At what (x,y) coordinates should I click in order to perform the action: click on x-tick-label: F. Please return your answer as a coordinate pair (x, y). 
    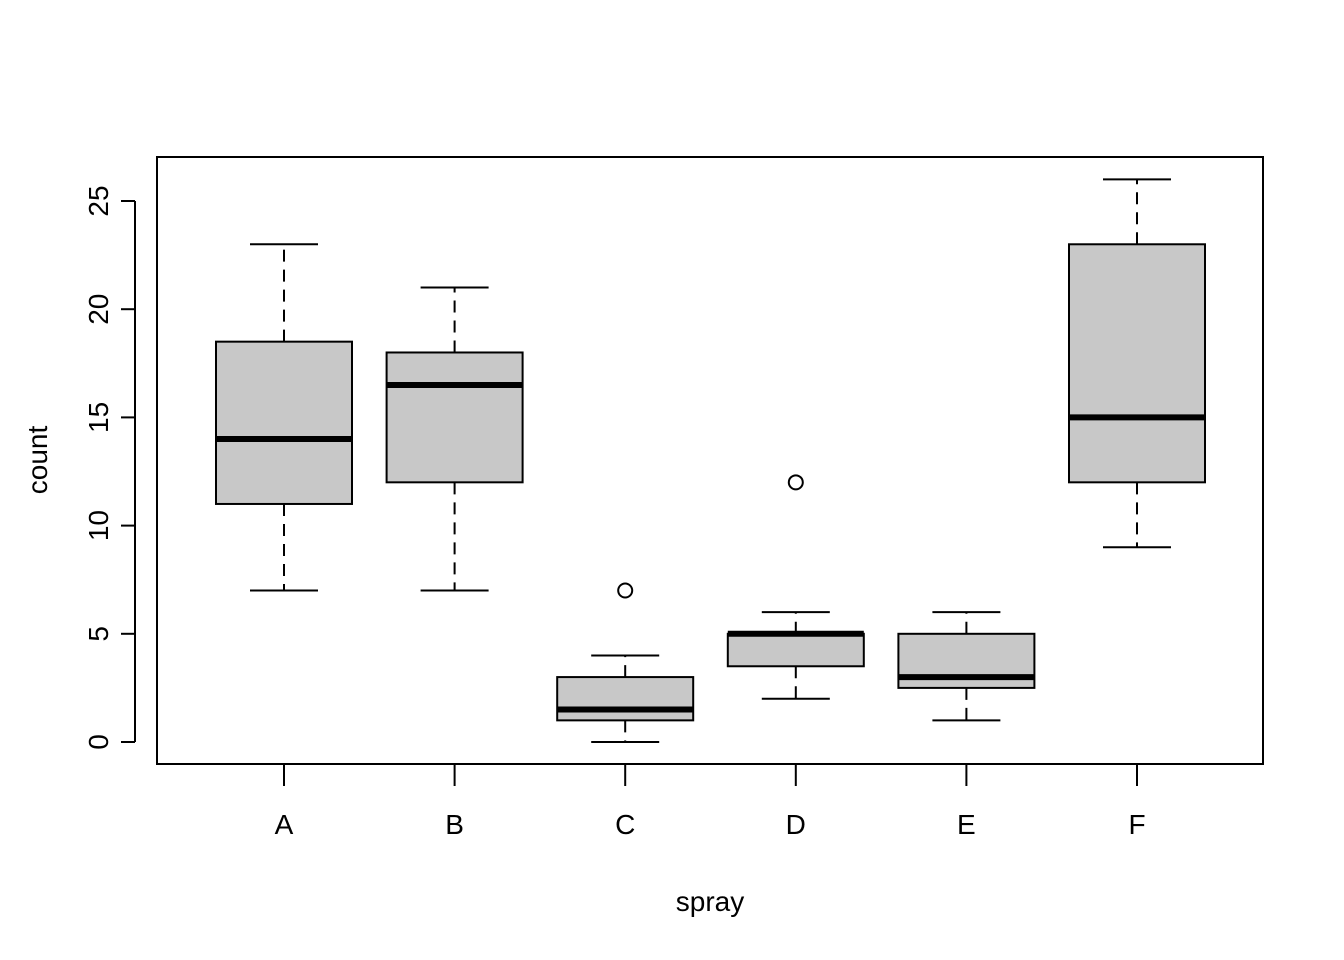
    Looking at the image, I should click on (1136, 824).